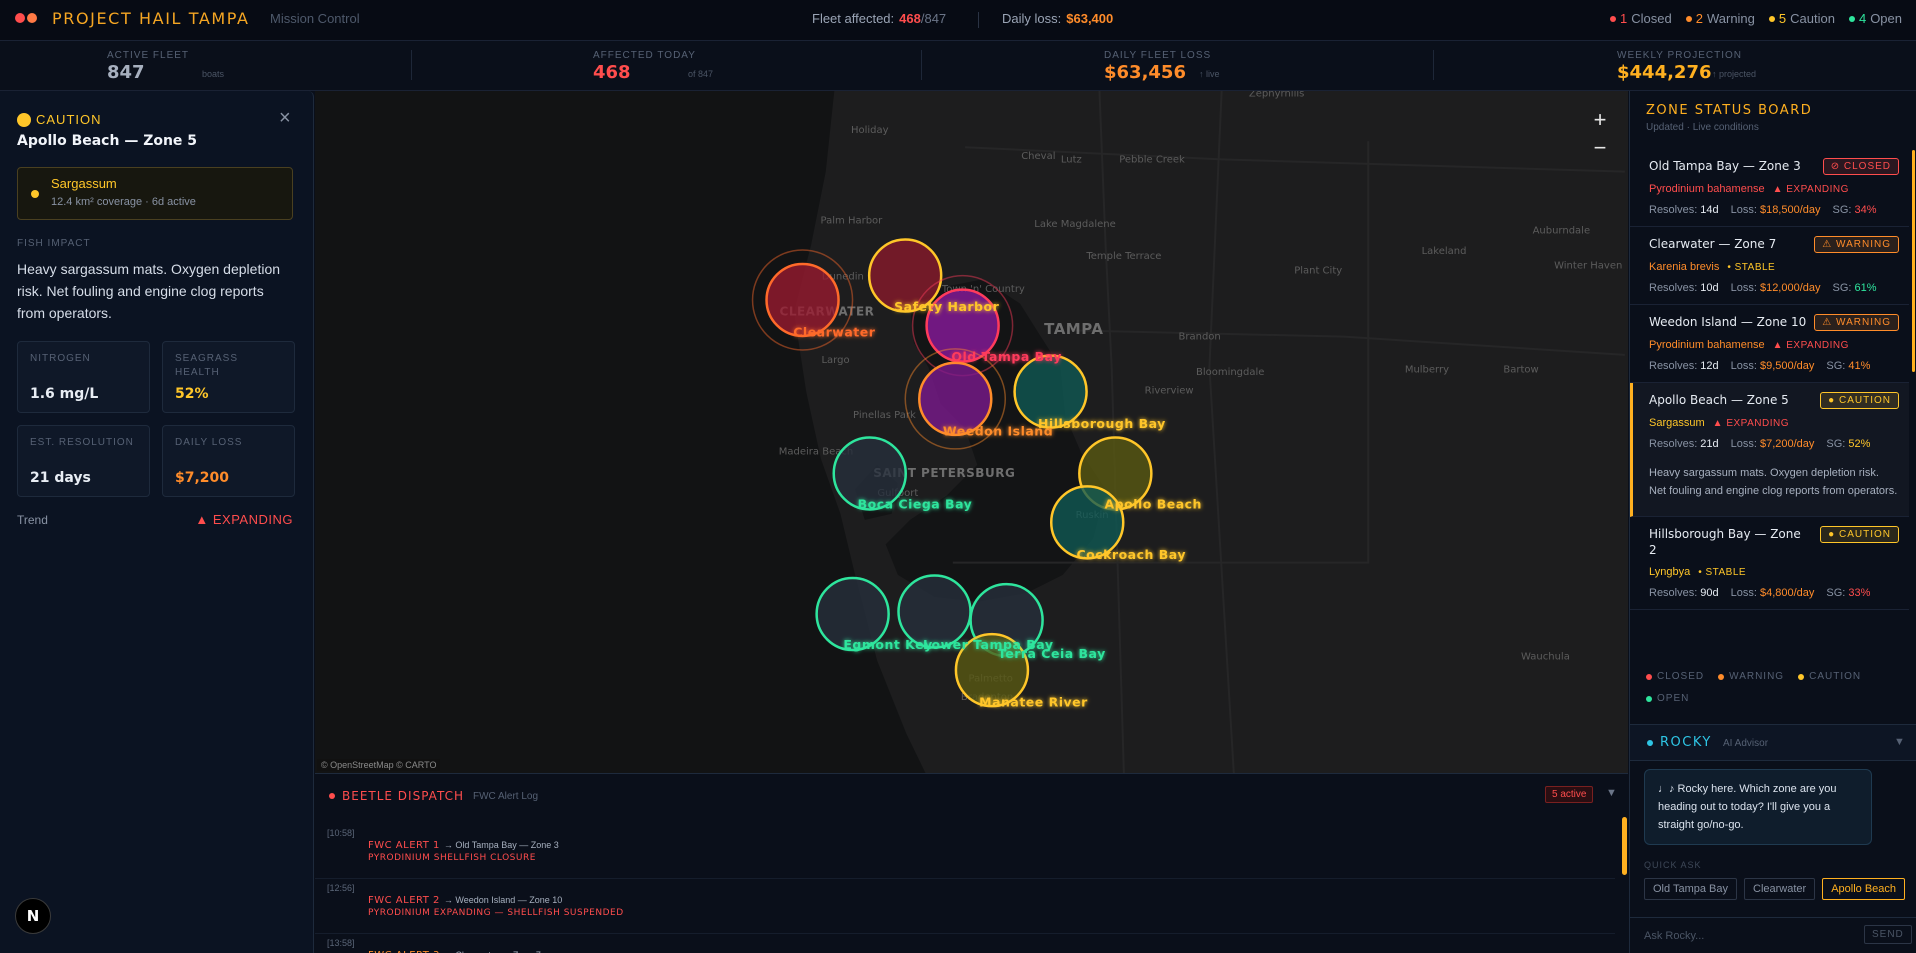 This screenshot has height=953, width=1916. I want to click on card-stats: Resolves: 10d Loss: $12,000/day SG: 61%, so click(1774, 288).